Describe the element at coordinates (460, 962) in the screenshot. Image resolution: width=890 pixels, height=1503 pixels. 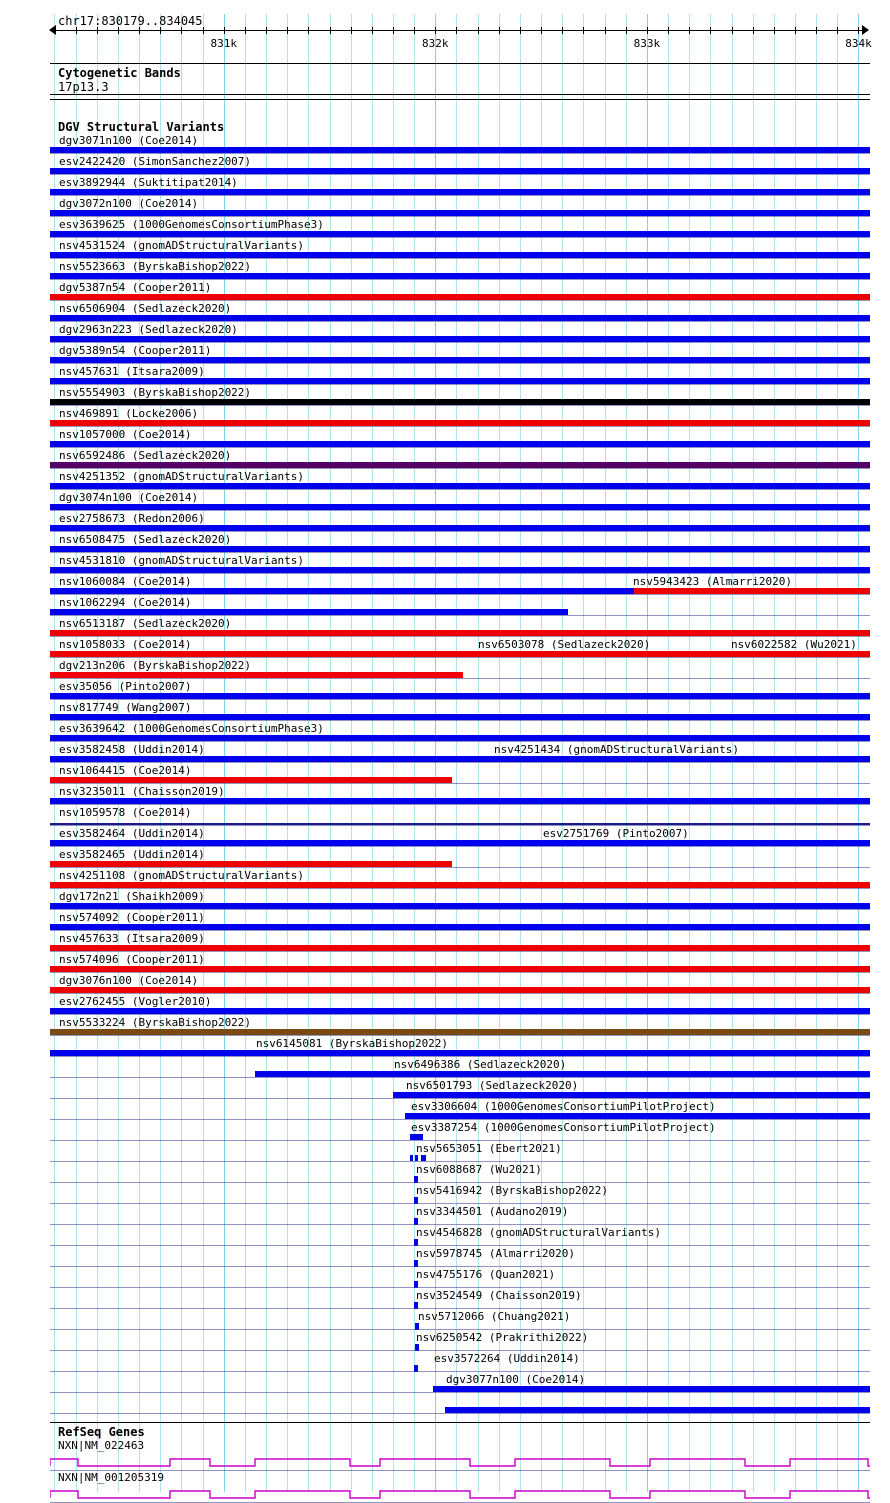
I see `dgv-track-row: nsv574096 (Cooper2011)` at that location.